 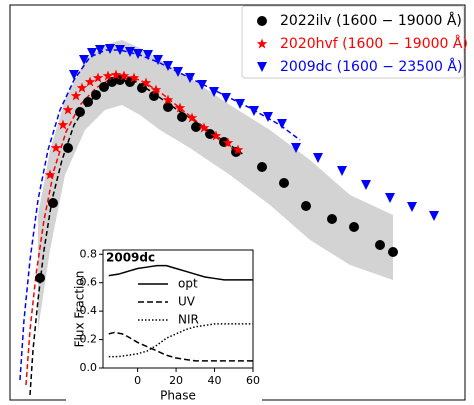 I want to click on x-tick-label: 40, so click(x=215, y=380).